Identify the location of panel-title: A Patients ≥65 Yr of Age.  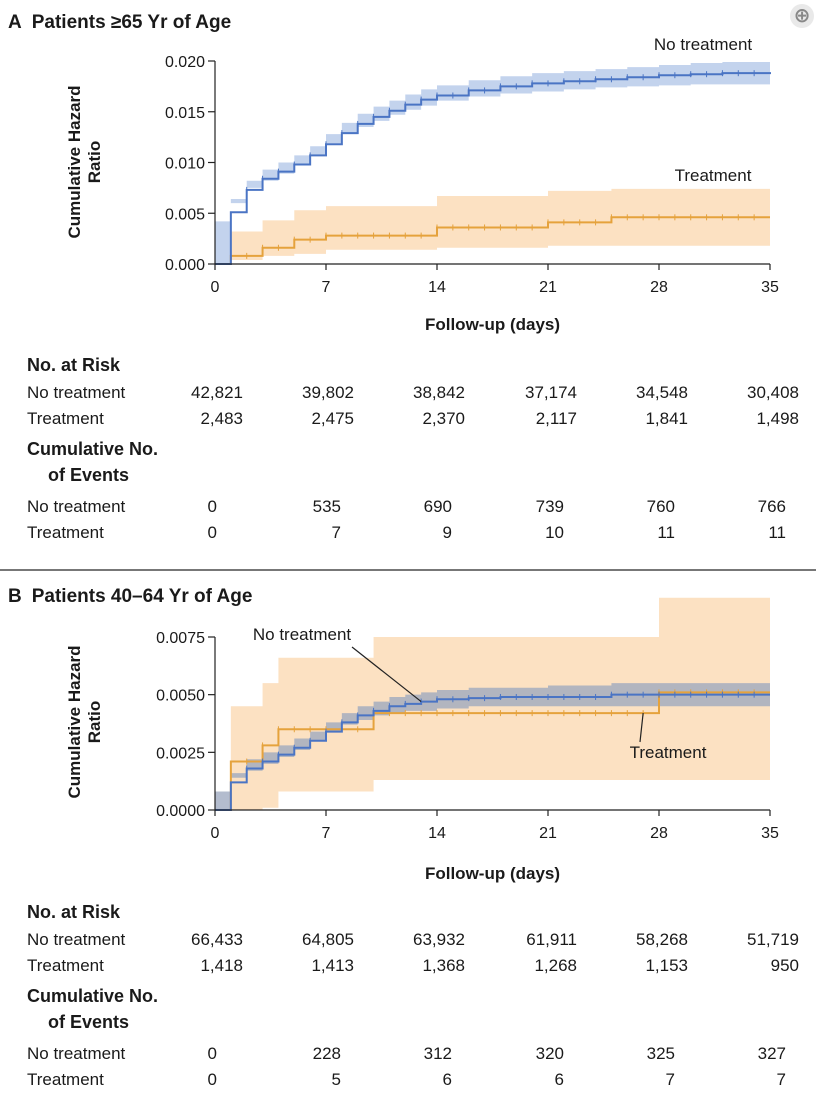
(119, 23).